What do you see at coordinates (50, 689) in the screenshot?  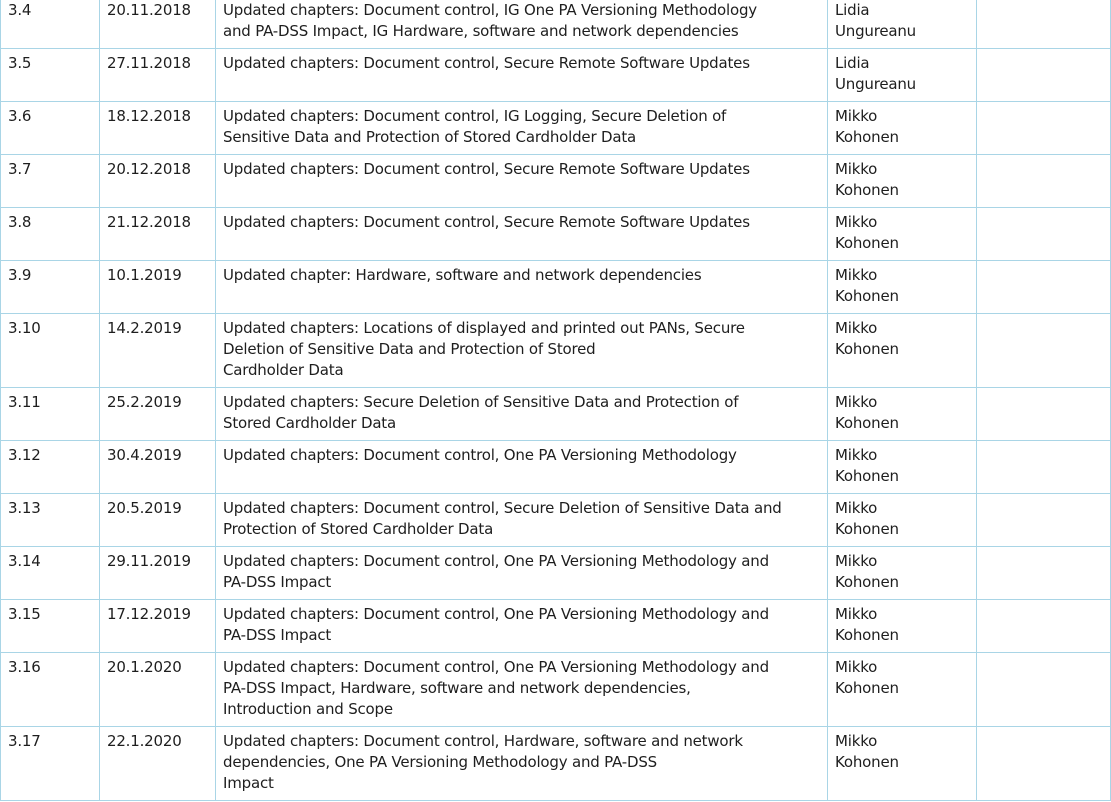 I see `version-cell: 3.16` at bounding box center [50, 689].